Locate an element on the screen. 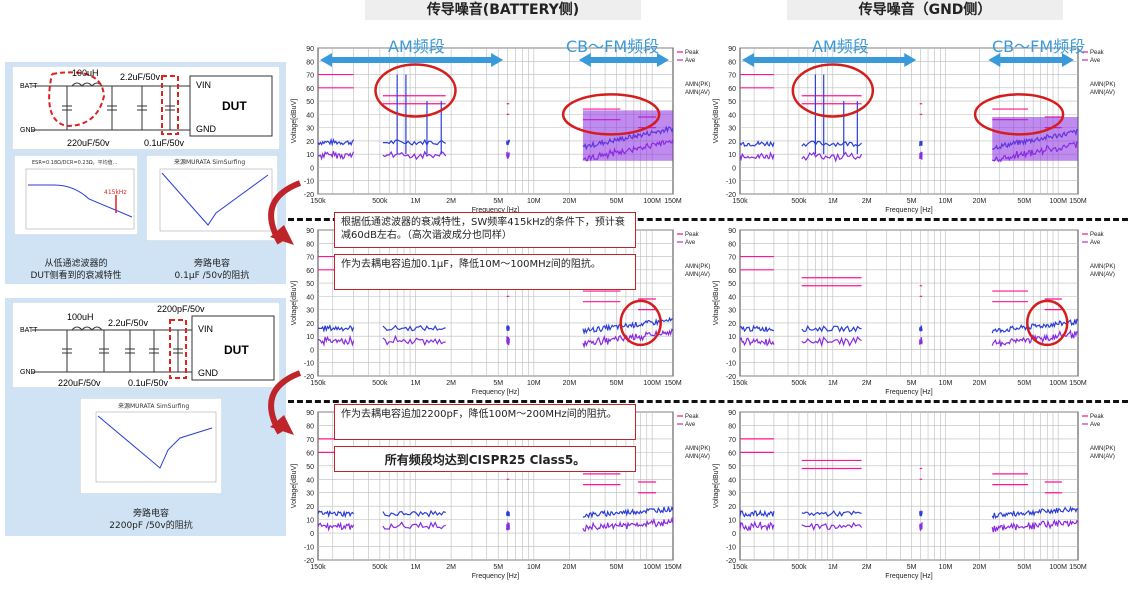 This screenshot has width=1135, height=592. note-decoupling-01uf: 作为去耦电容追加0.1μF，降低10M～100MHz间的阻抗。 is located at coordinates (485, 272).